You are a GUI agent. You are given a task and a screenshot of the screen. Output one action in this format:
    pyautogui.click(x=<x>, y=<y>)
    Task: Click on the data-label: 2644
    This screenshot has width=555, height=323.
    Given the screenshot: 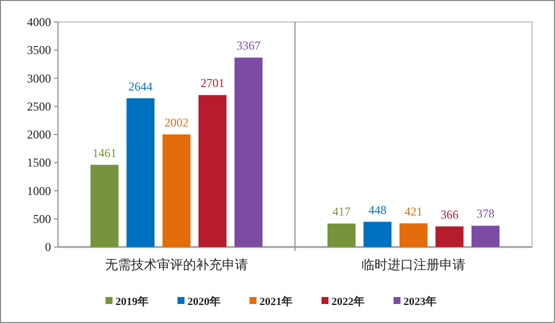 What is the action you would take?
    pyautogui.click(x=140, y=86)
    